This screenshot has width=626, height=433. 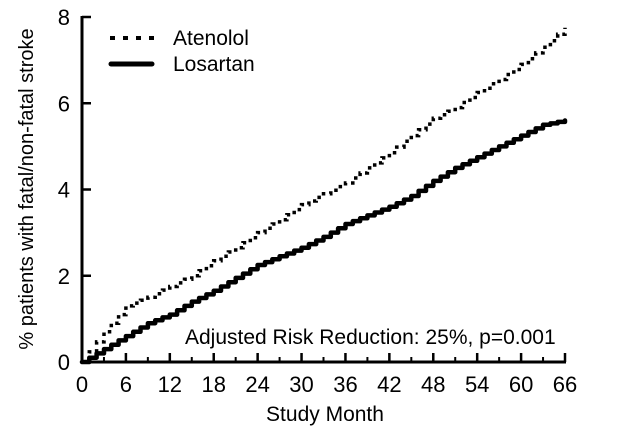 What do you see at coordinates (345, 384) in the screenshot?
I see `x-tick-label-36: 36` at bounding box center [345, 384].